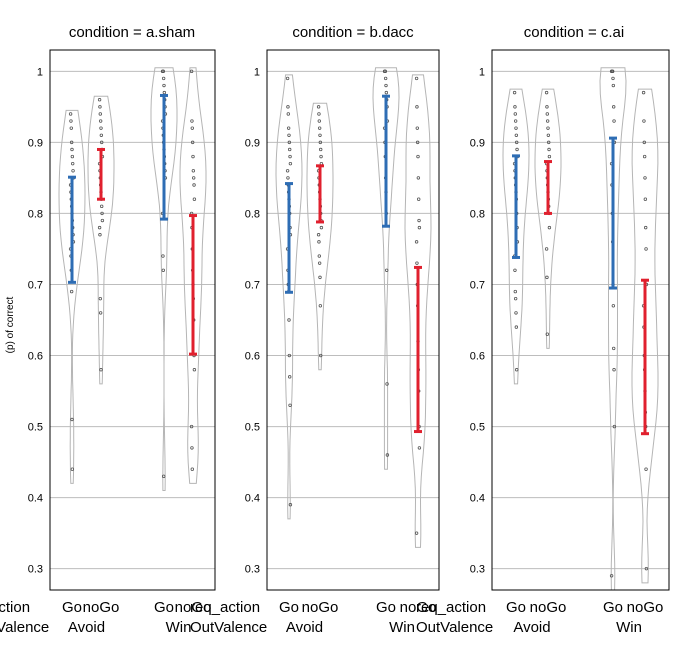 This screenshot has height=653, width=682. Describe the element at coordinates (451, 607) in the screenshot. I see `x-category-label: req_action` at that location.